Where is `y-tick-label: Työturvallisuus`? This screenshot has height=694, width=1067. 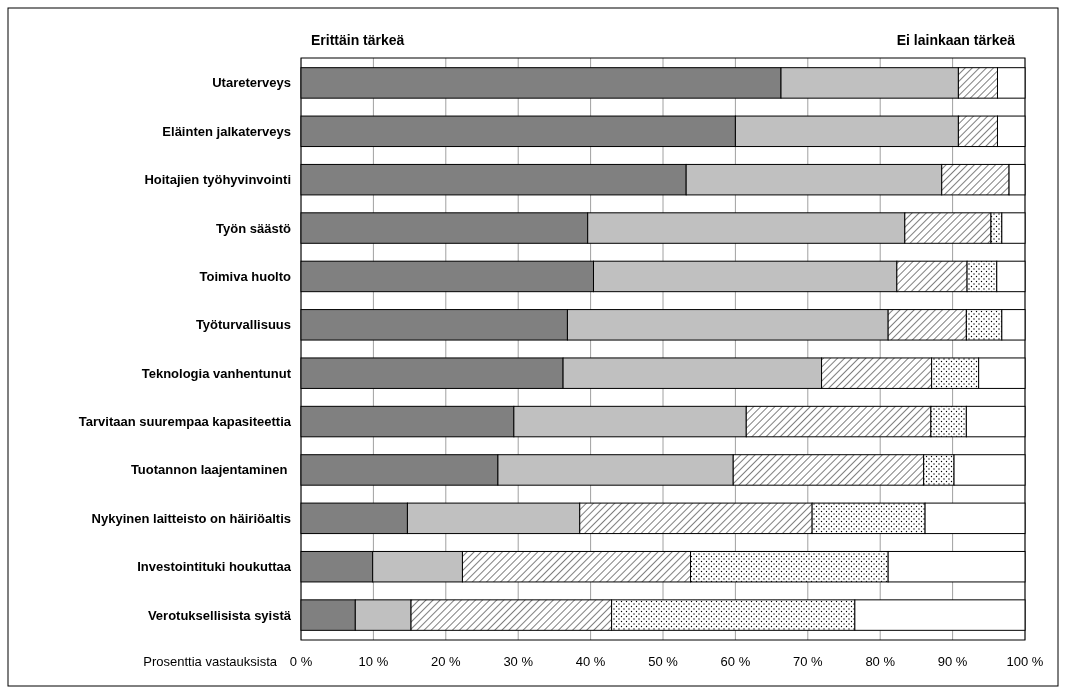 y-tick-label: Työturvallisuus is located at coordinates (243, 325).